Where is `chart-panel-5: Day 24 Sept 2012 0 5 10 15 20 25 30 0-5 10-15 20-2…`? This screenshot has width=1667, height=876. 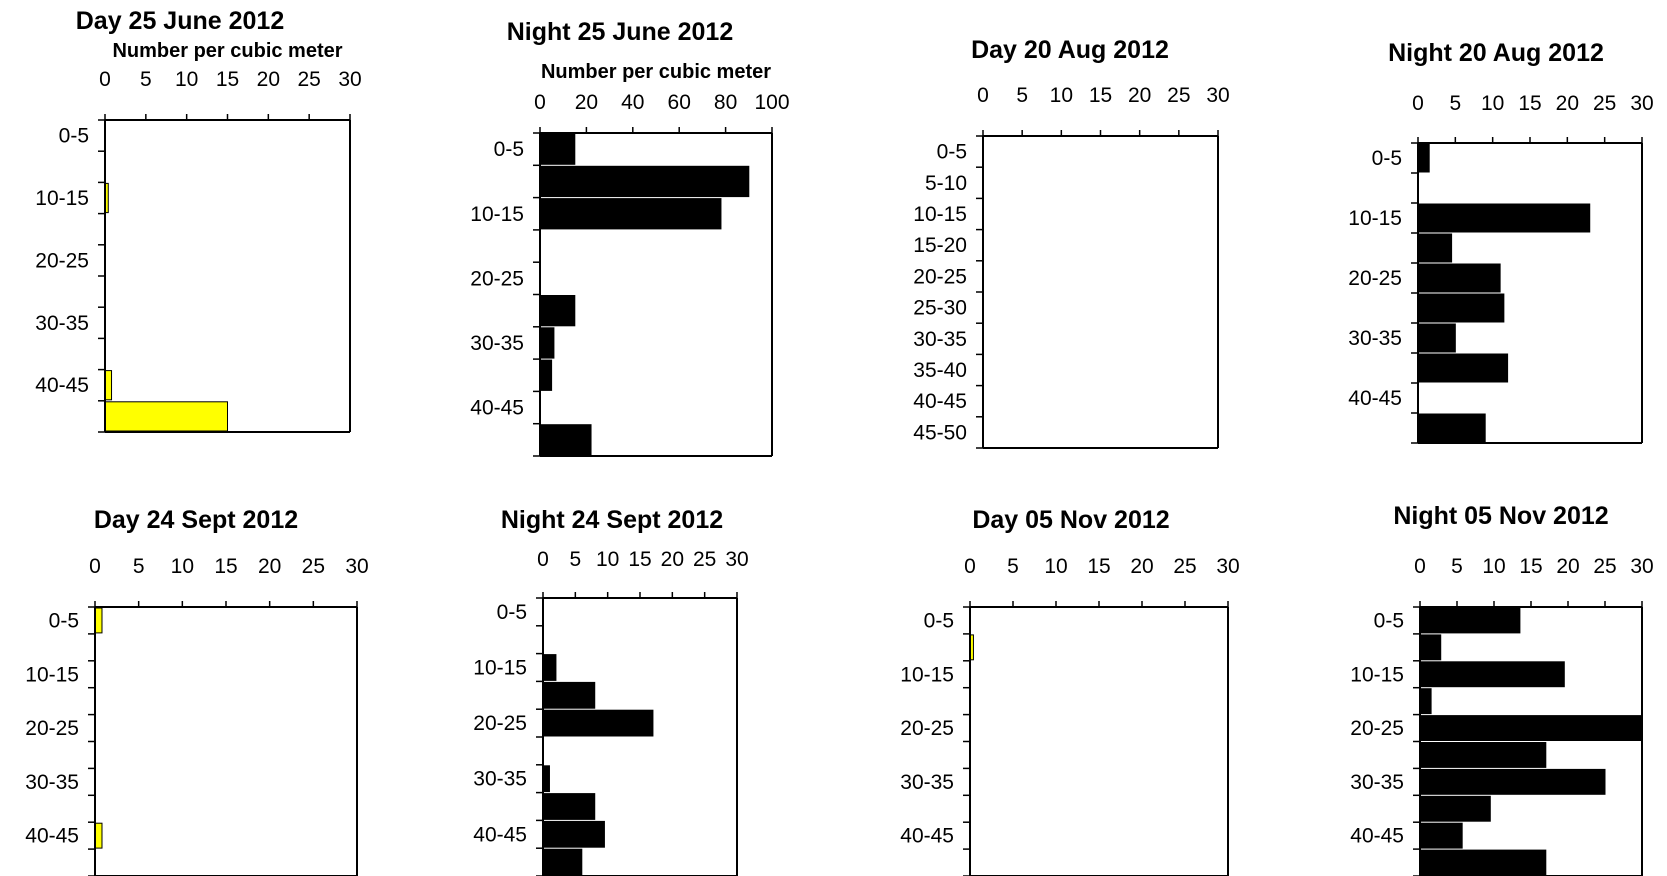
chart-panel-5: Day 24 Sept 2012 0 5 10 15 20 25 30 0-5 10-15 20-2… is located at coordinates (197, 691).